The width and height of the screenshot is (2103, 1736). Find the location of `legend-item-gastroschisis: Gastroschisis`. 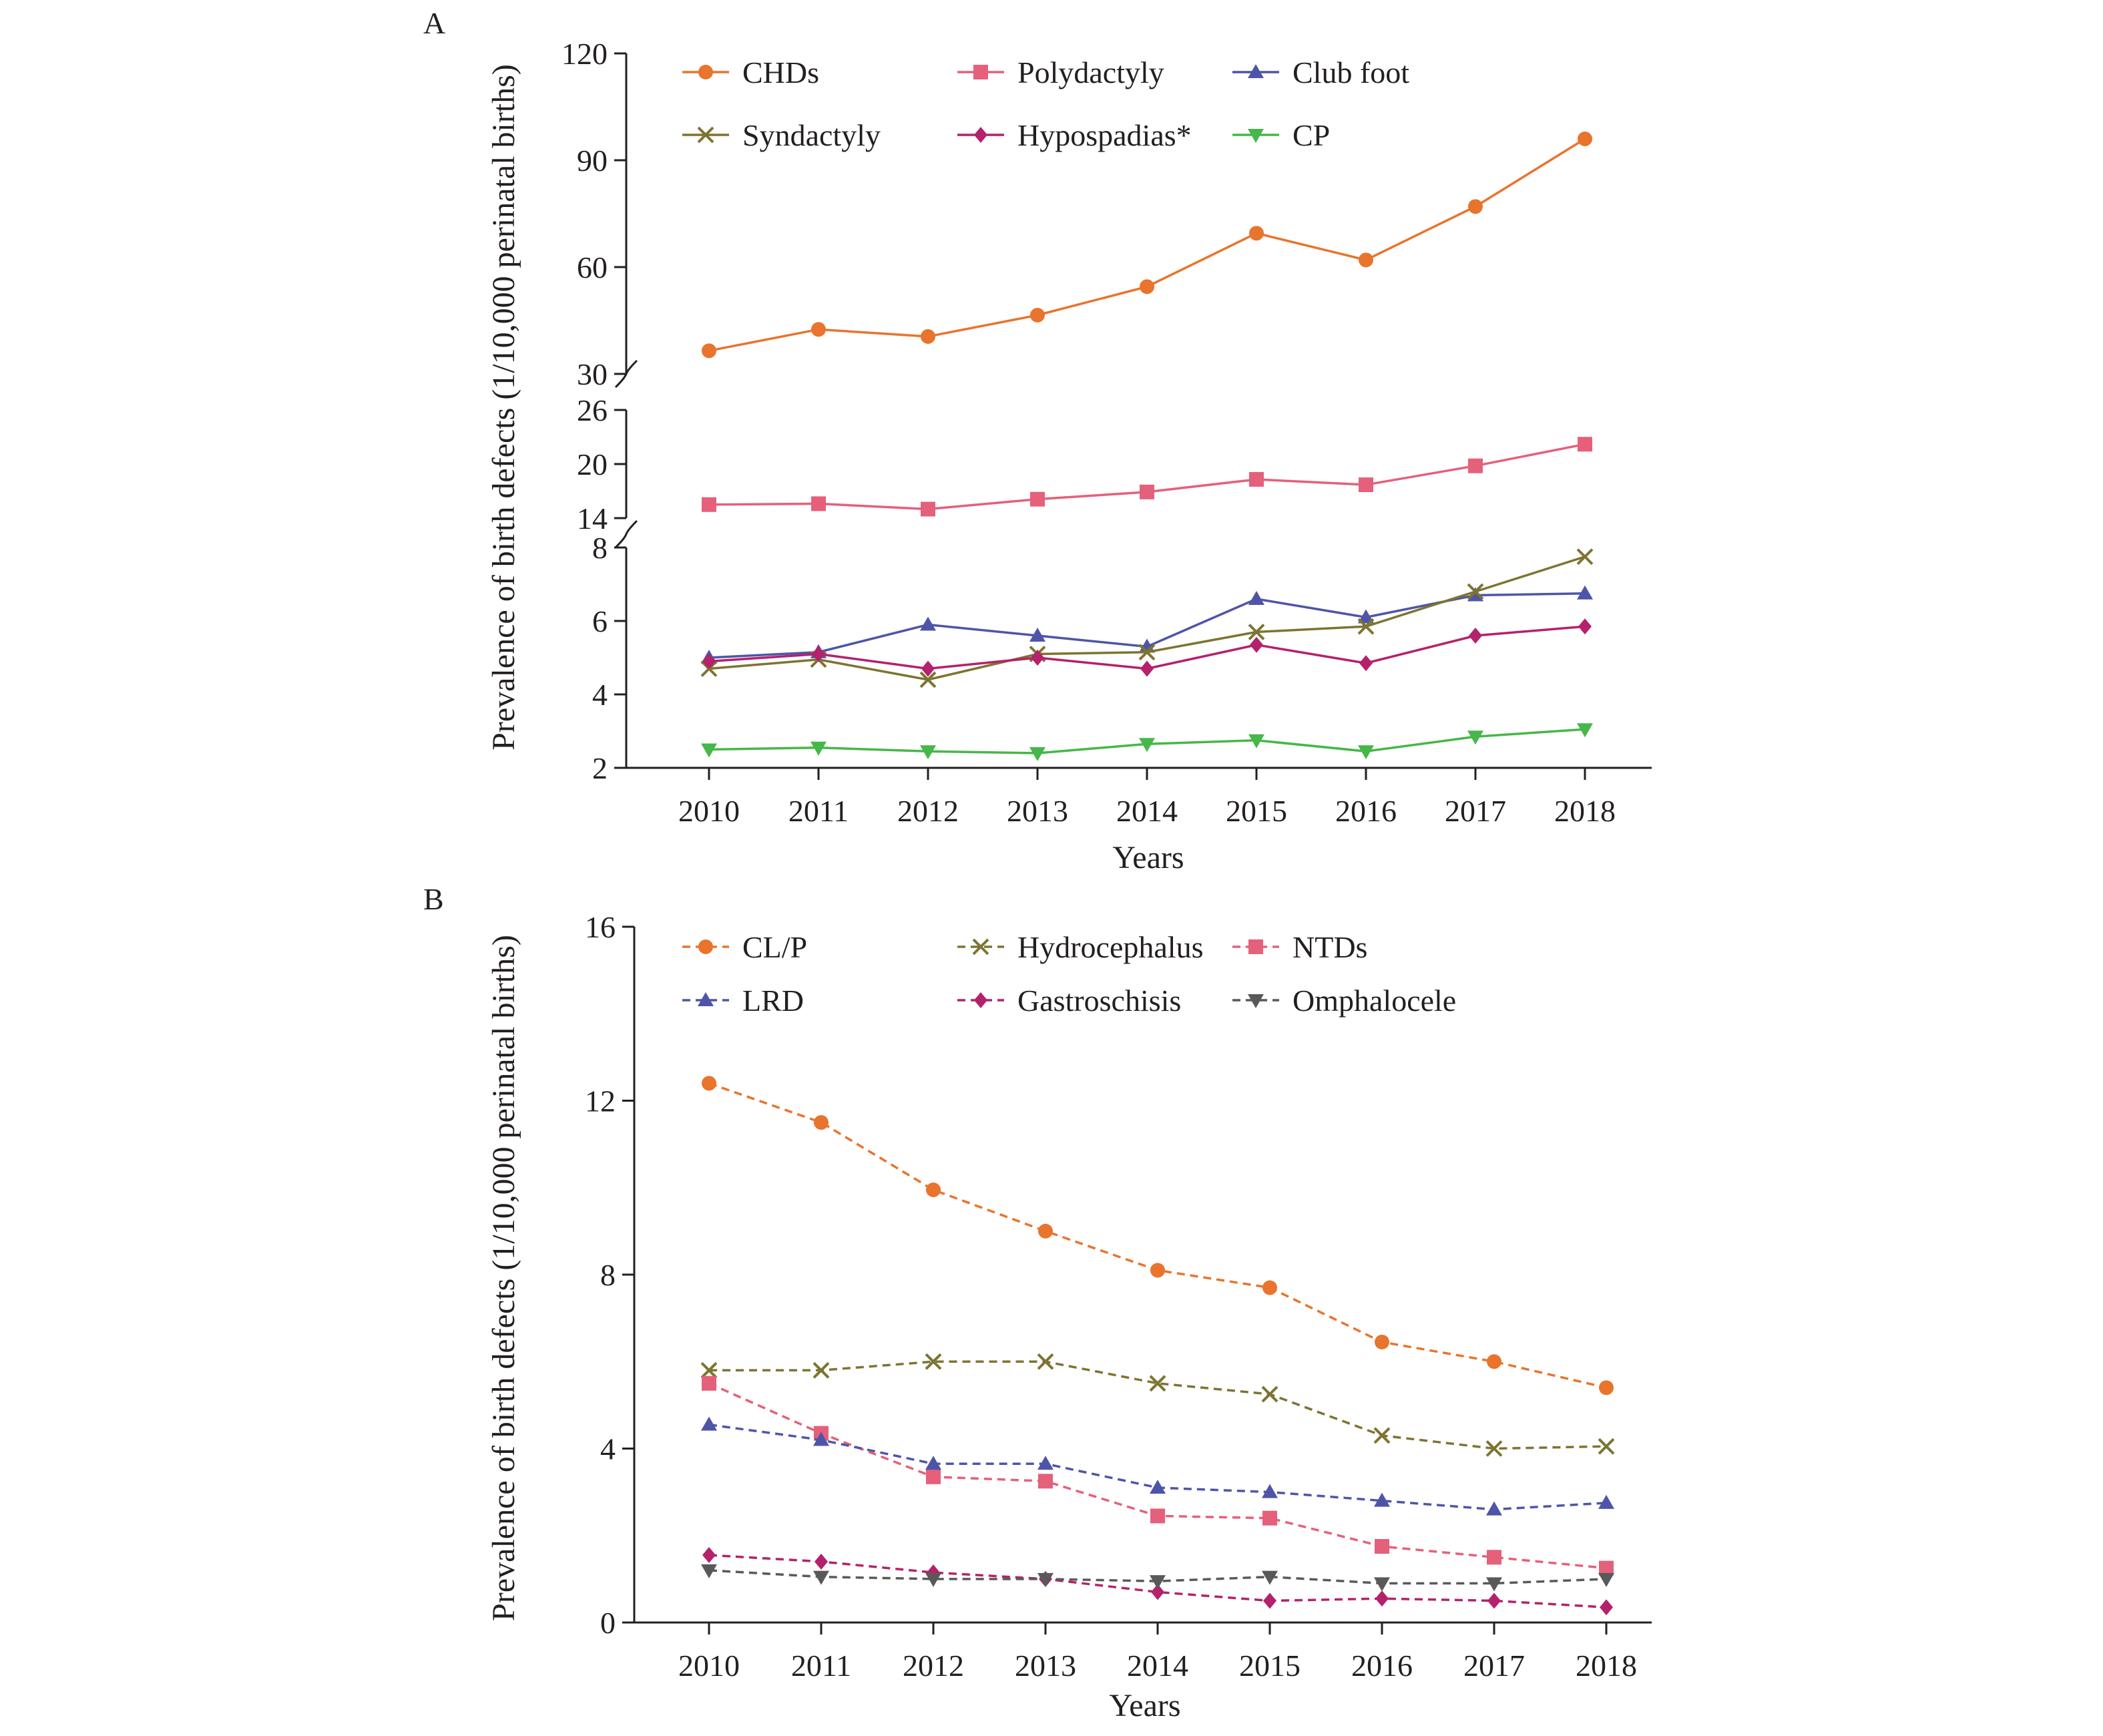

legend-item-gastroschisis: Gastroschisis is located at coordinates (1069, 1001).